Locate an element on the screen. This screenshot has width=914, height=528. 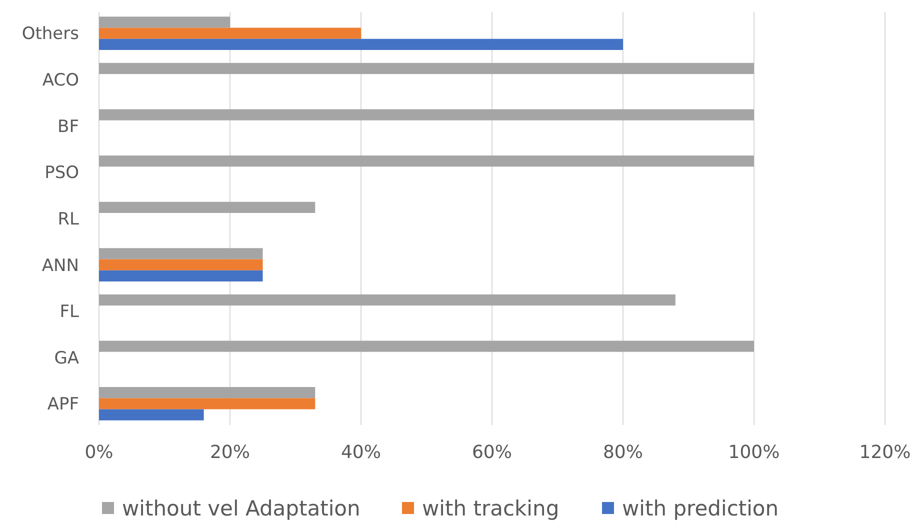
x-tick-label: 40% is located at coordinates (361, 452).